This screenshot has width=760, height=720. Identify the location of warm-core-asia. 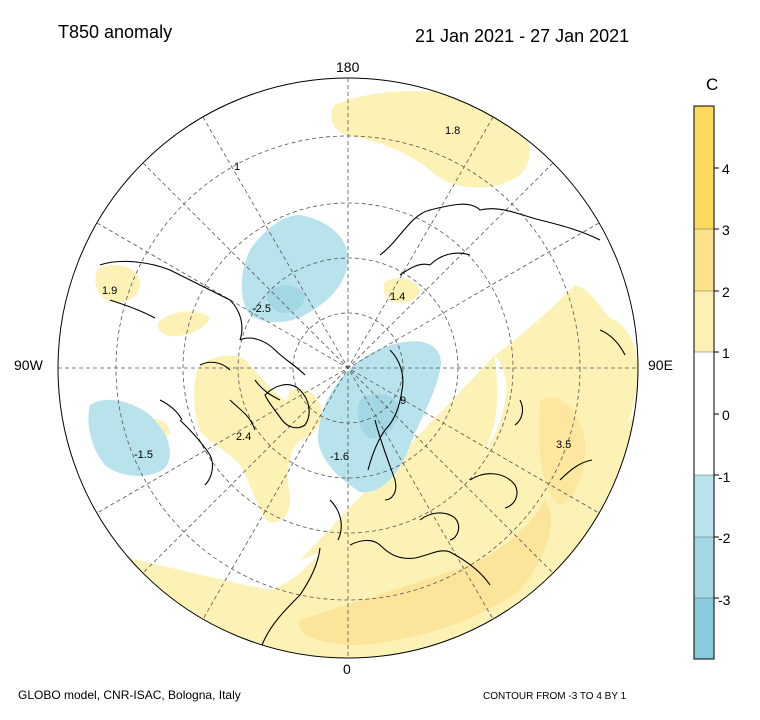
(562, 451).